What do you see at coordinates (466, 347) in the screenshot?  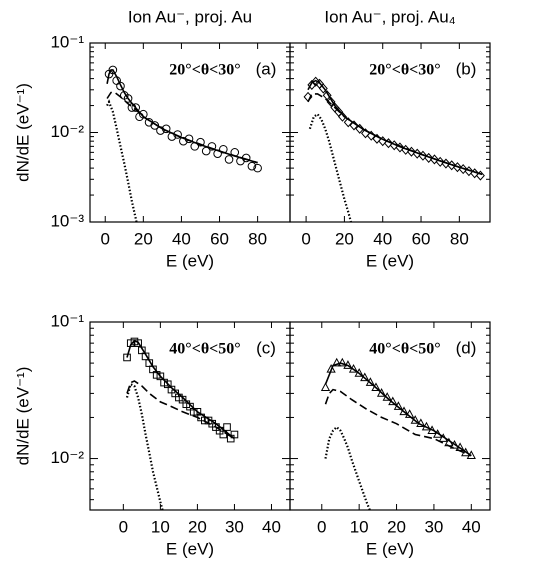 I see `panel-label: (d)` at bounding box center [466, 347].